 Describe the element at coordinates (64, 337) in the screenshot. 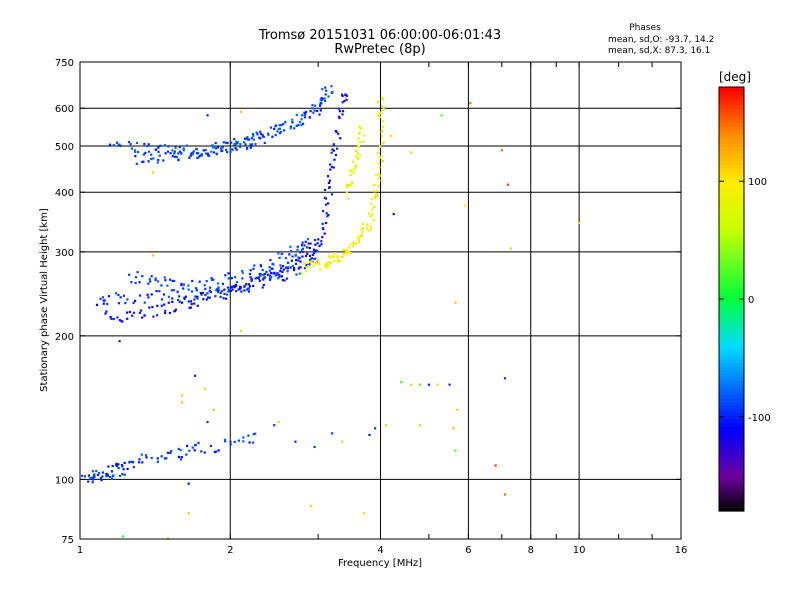

I see `y-tick-label: 200` at that location.